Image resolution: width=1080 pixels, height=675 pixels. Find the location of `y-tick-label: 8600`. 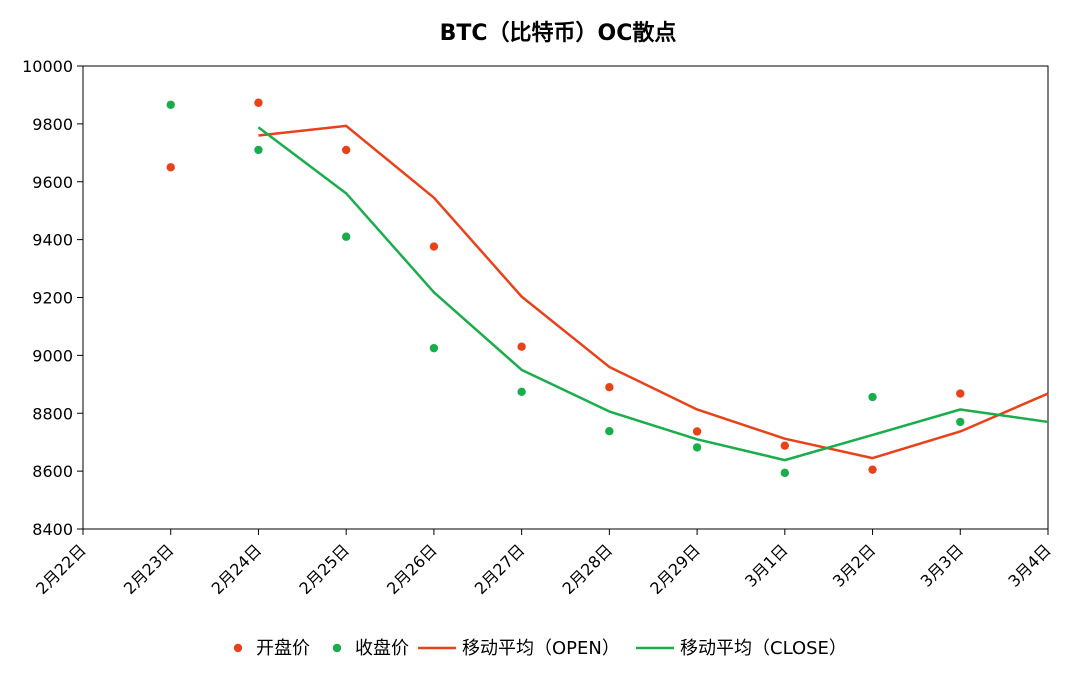

y-tick-label: 8600 is located at coordinates (52, 471).